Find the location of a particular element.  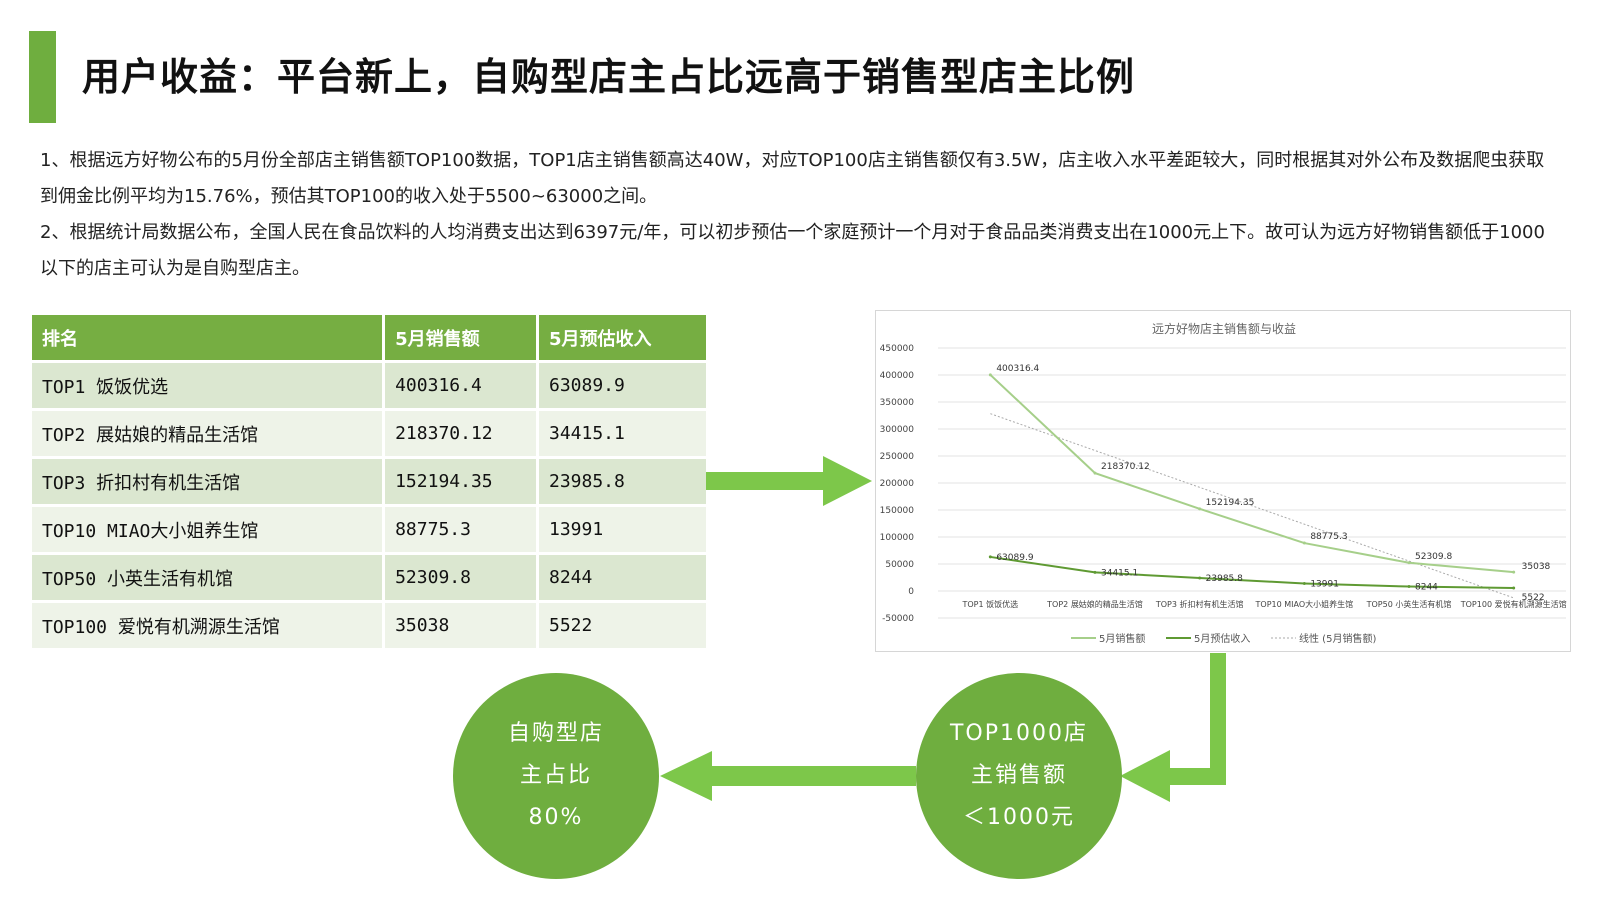

table-header-row: 排名 5月销售额 5月预估收入 is located at coordinates (369, 337).